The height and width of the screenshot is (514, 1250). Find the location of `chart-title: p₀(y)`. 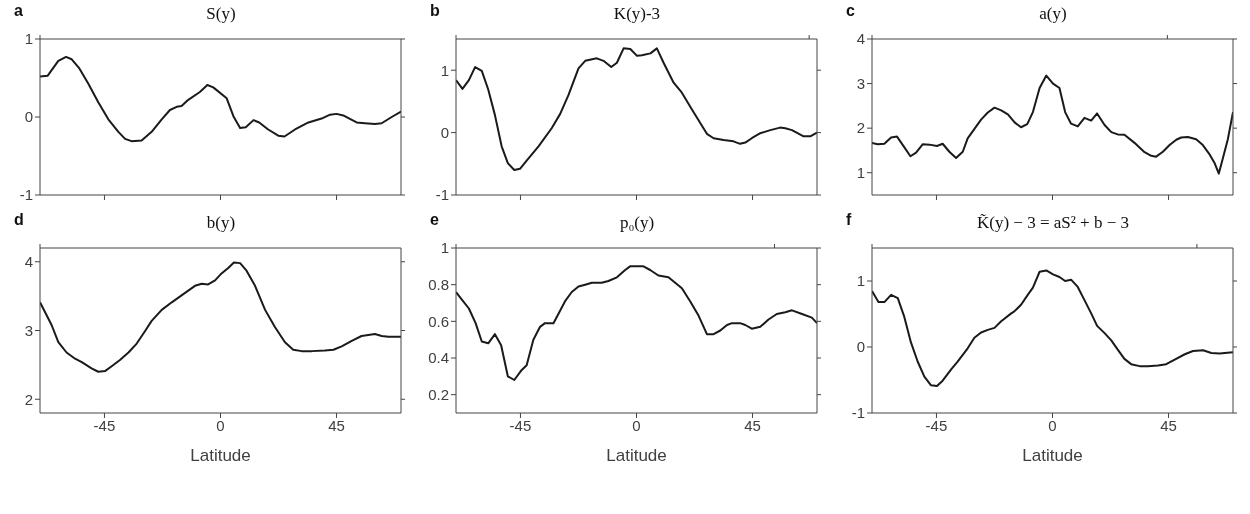

chart-title: p₀(y) is located at coordinates (637, 223).